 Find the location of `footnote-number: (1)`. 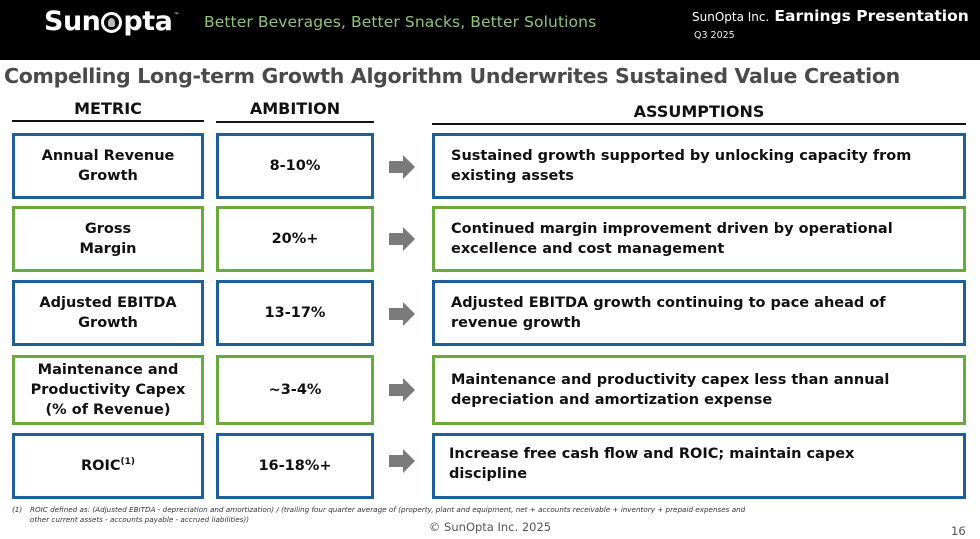

footnote-number: (1) is located at coordinates (17, 509).